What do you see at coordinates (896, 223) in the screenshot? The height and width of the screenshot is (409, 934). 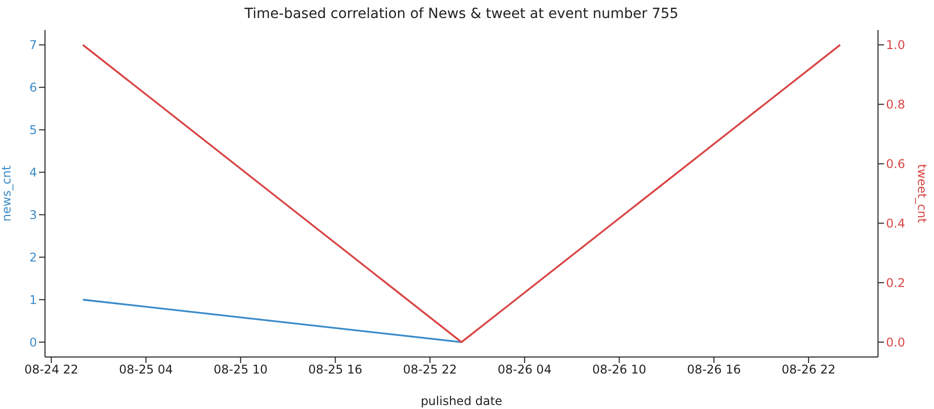 I see `y2-tick-label: 0.4` at bounding box center [896, 223].